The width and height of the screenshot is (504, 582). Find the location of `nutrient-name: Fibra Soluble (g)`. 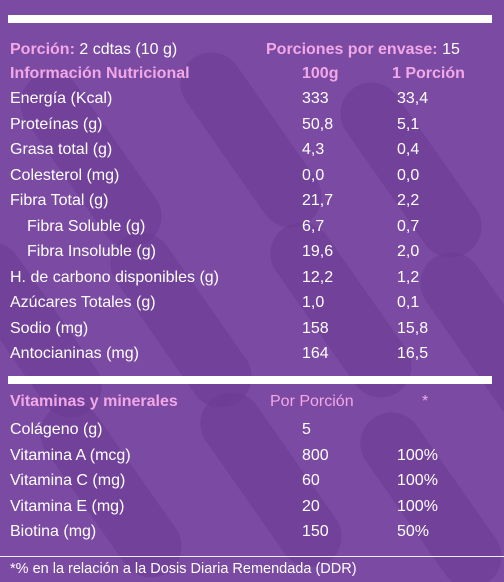

nutrient-name: Fibra Soluble (g) is located at coordinates (86, 226).